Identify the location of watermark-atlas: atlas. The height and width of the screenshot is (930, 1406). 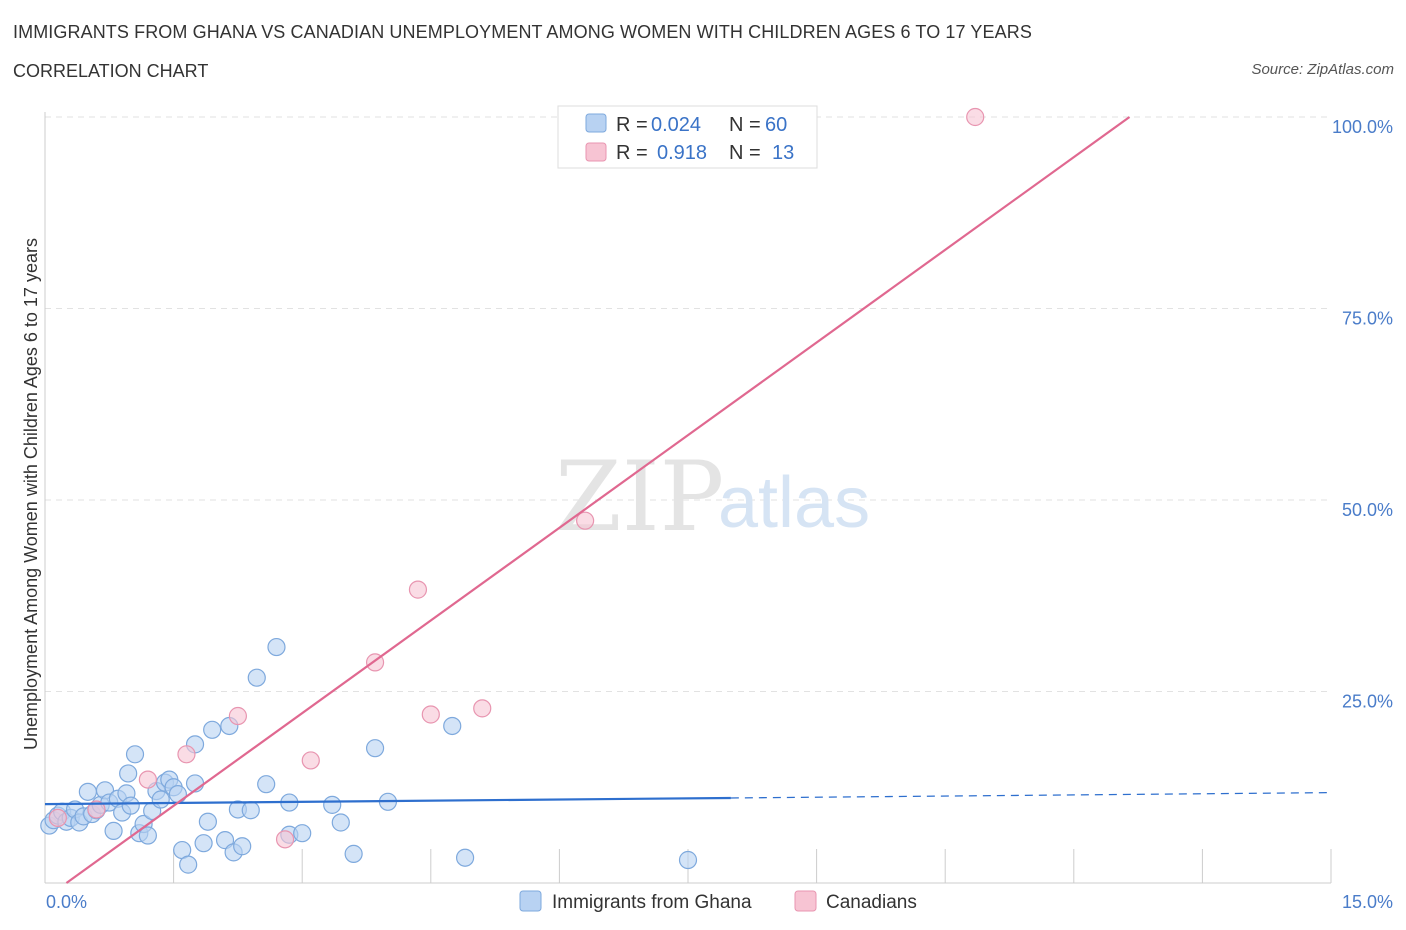
(794, 503).